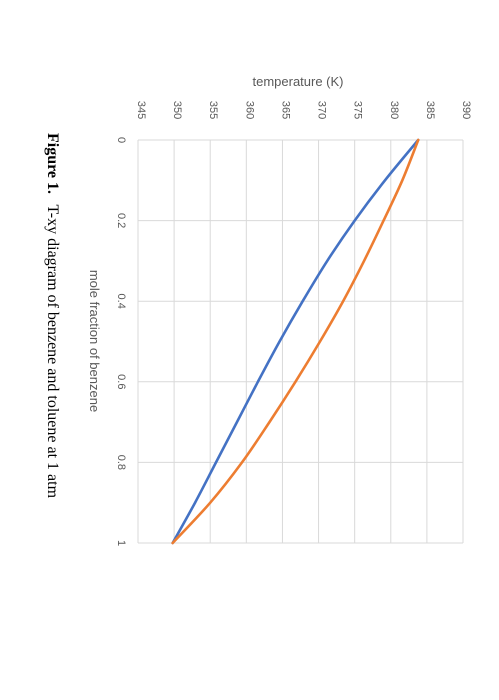  What do you see at coordinates (121, 462) in the screenshot?
I see `x-tick-label: 0.8` at bounding box center [121, 462].